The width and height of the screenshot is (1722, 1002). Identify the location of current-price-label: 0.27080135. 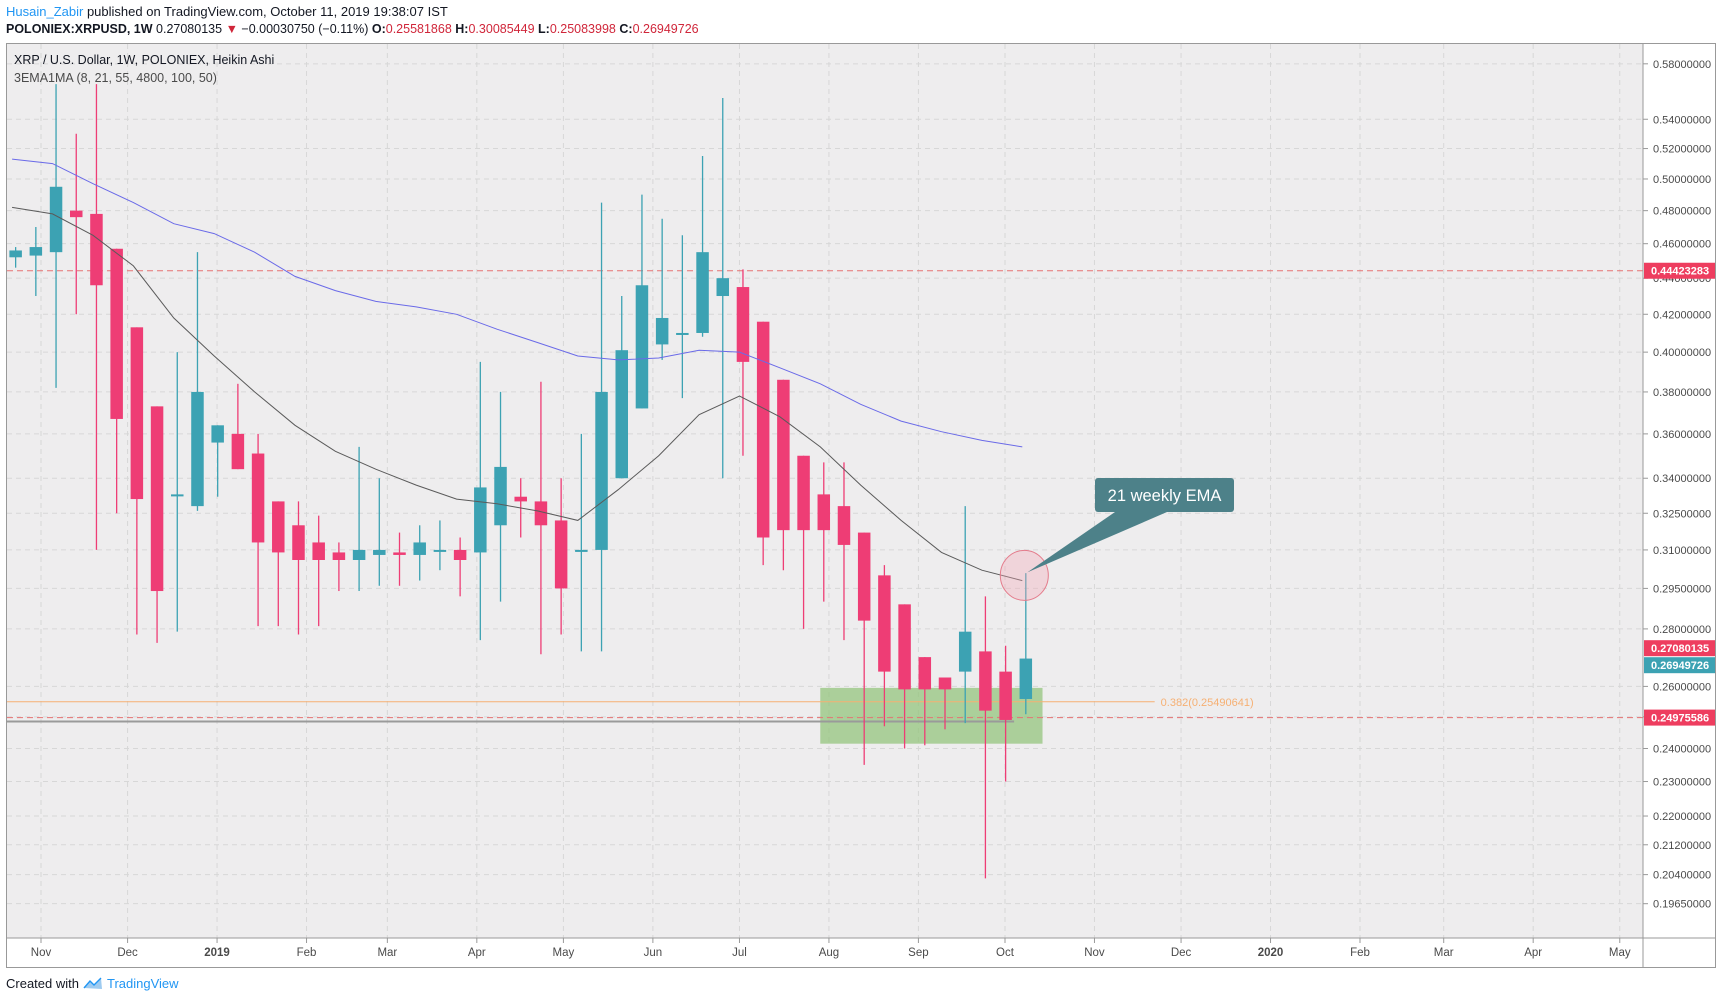
(1680, 649).